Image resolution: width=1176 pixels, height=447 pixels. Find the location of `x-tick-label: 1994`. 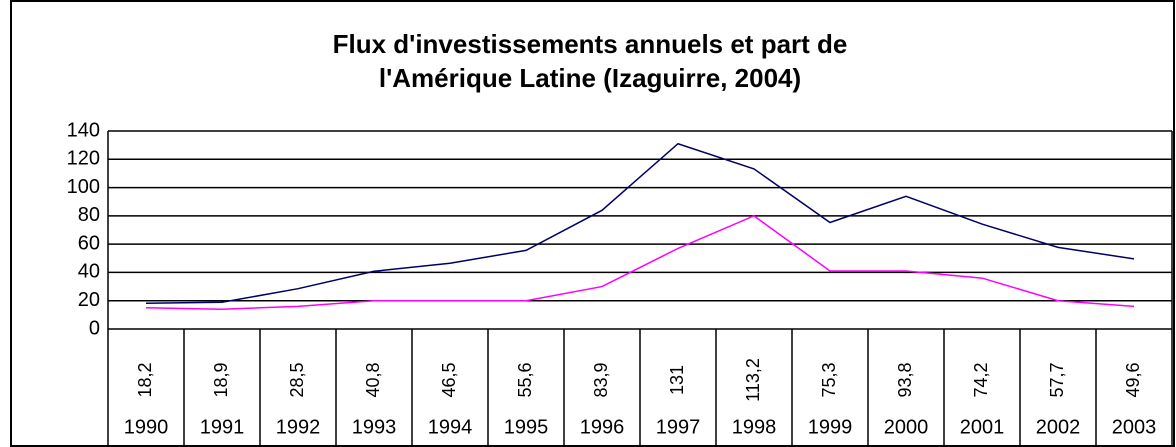

x-tick-label: 1994 is located at coordinates (450, 427).